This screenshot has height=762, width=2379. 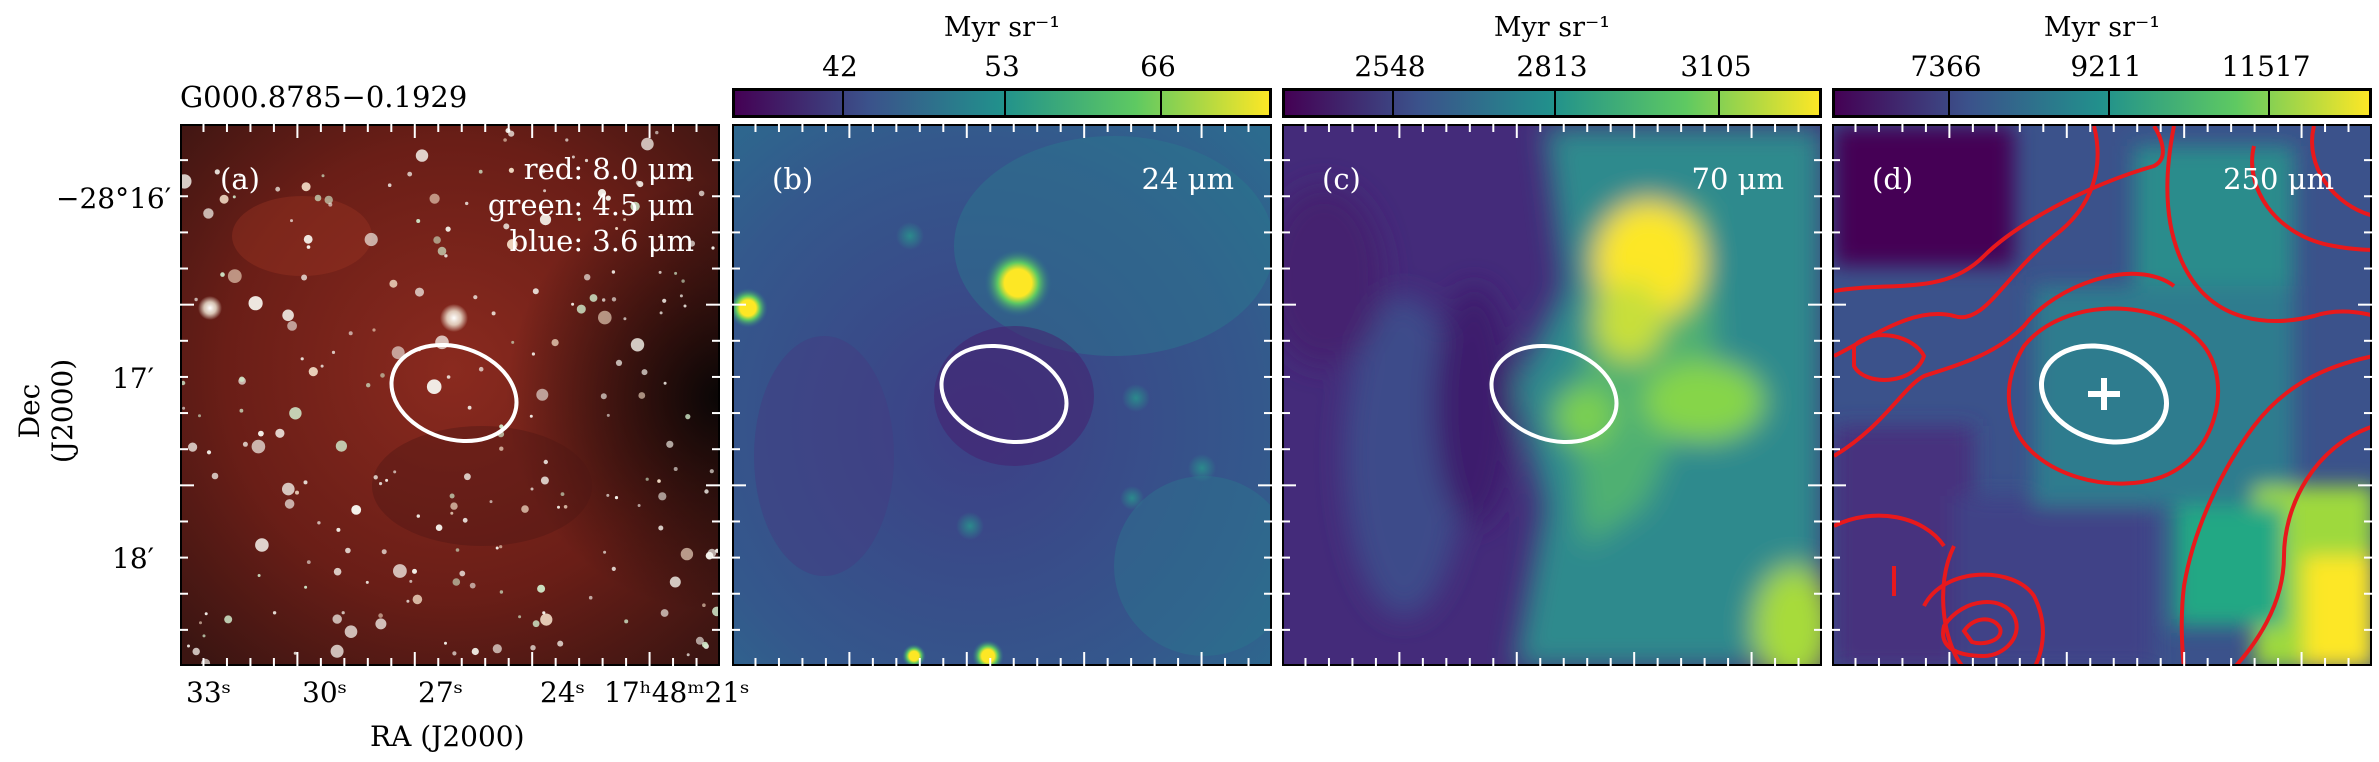 What do you see at coordinates (1552, 103) in the screenshot?
I see `colorbar-c` at bounding box center [1552, 103].